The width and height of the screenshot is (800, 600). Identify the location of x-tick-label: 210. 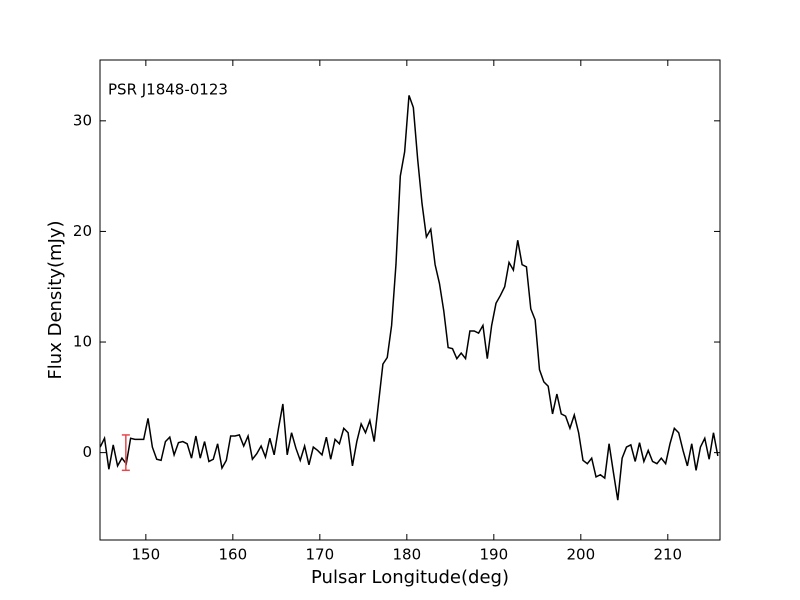
(667, 555).